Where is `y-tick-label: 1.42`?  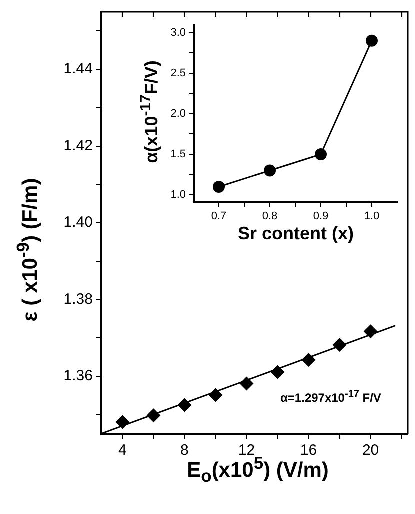 y-tick-label: 1.42 is located at coordinates (78, 145).